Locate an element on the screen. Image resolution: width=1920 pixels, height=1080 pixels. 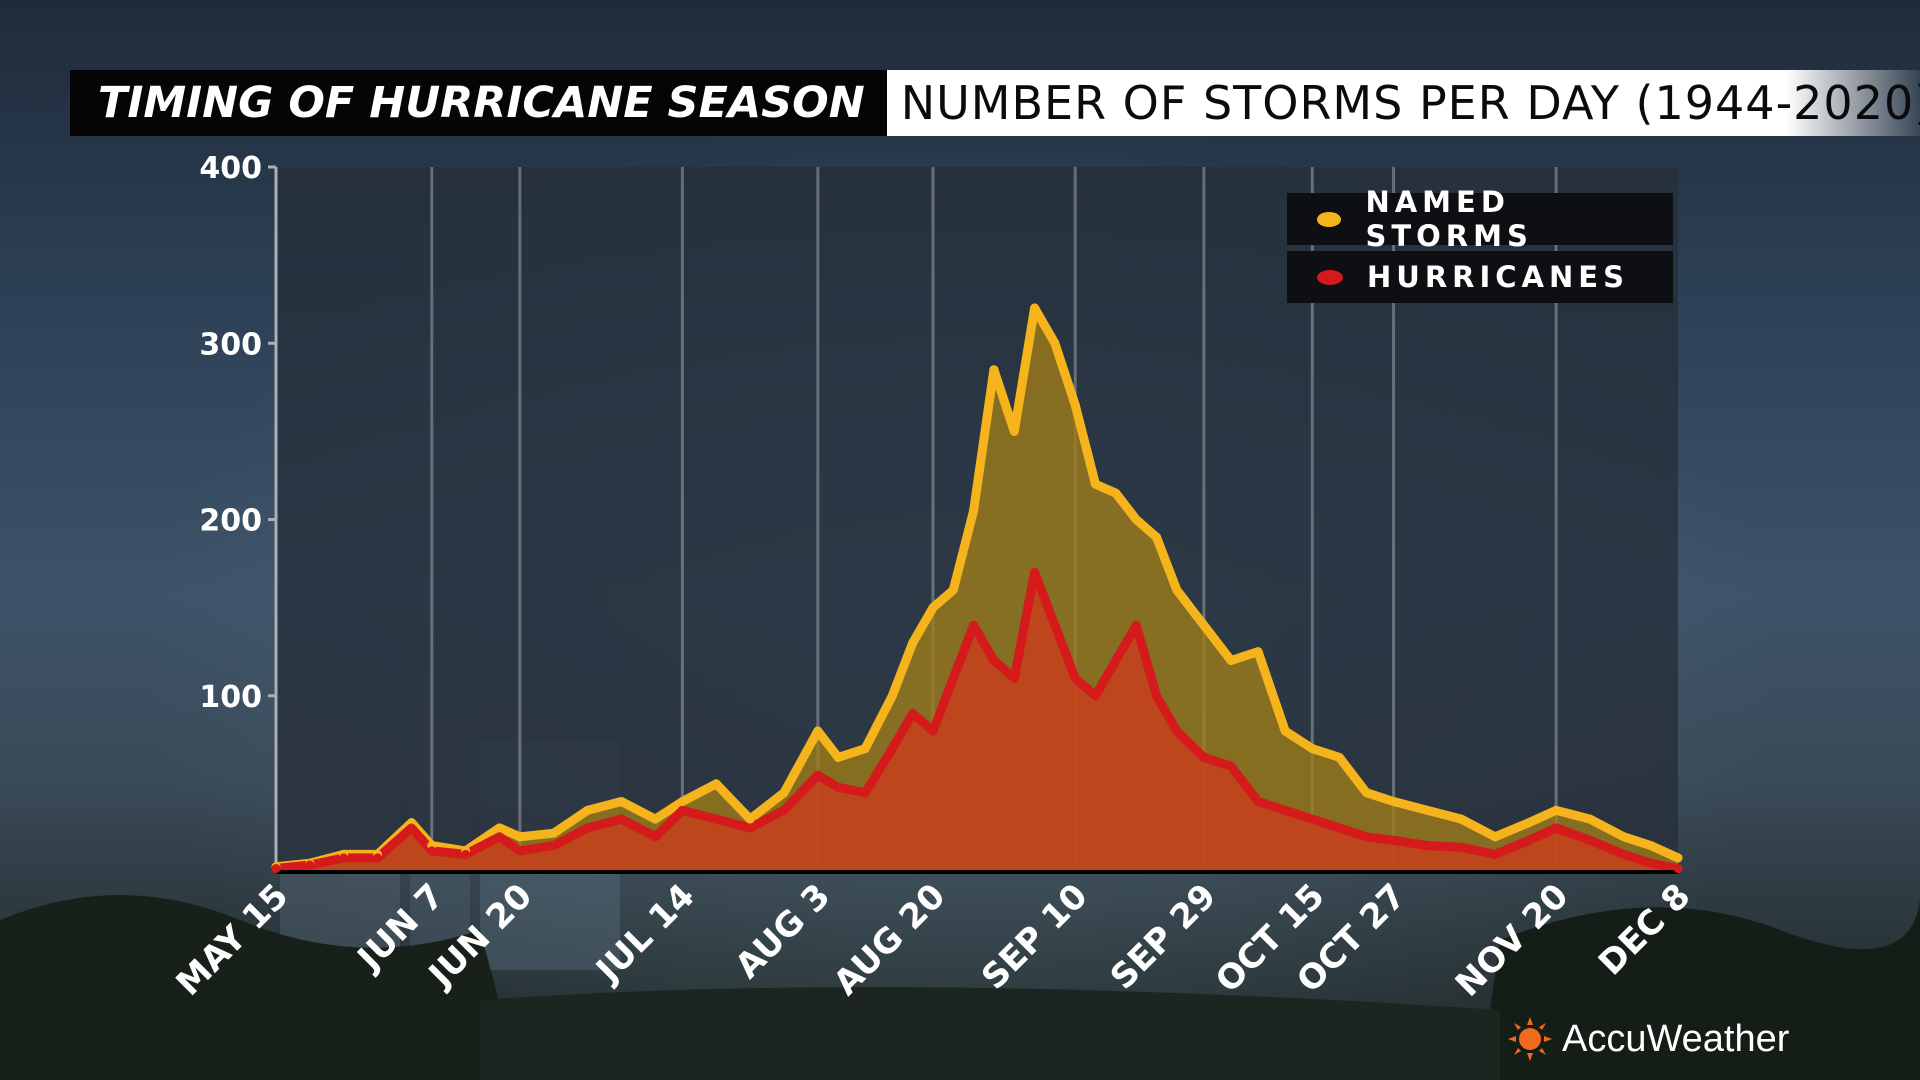
y-tick-label: 400 is located at coordinates (230, 168).